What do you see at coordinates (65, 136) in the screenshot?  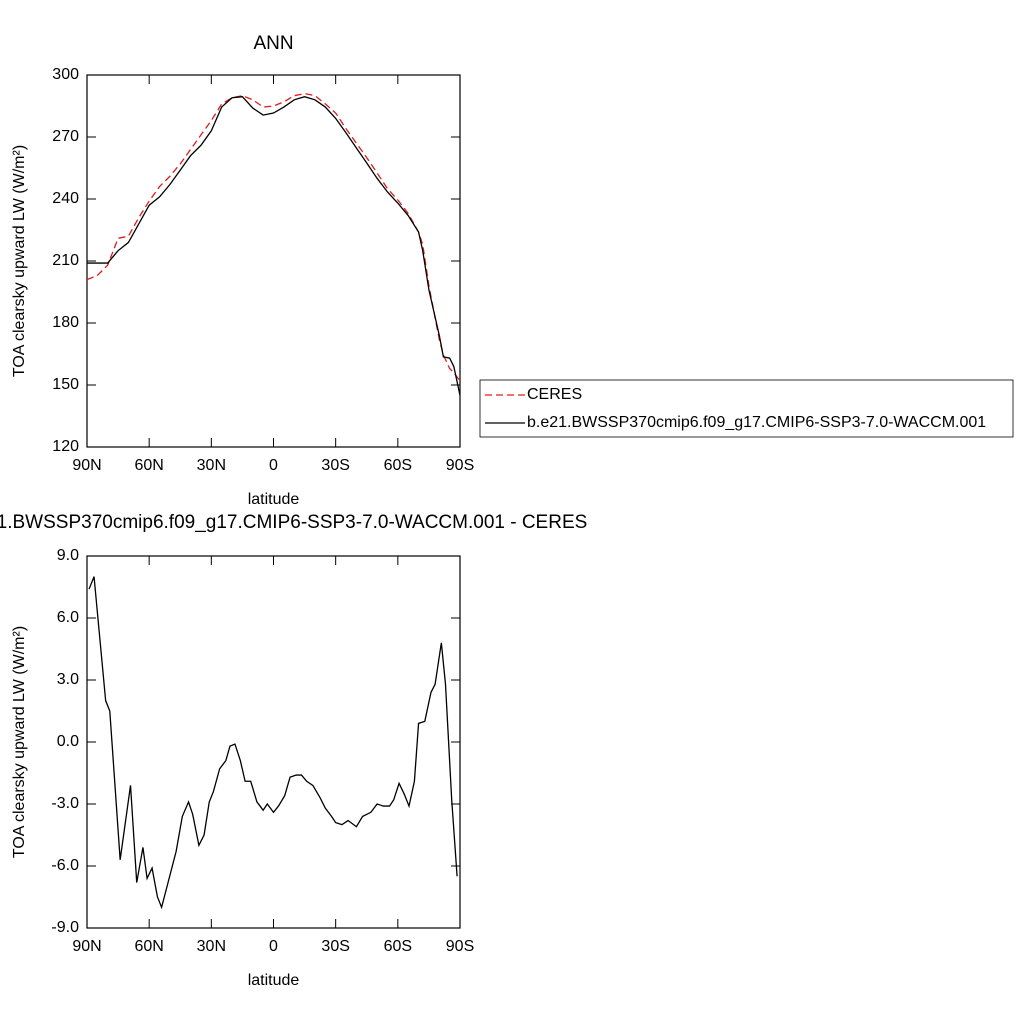 I see `y-tick-label: 270` at bounding box center [65, 136].